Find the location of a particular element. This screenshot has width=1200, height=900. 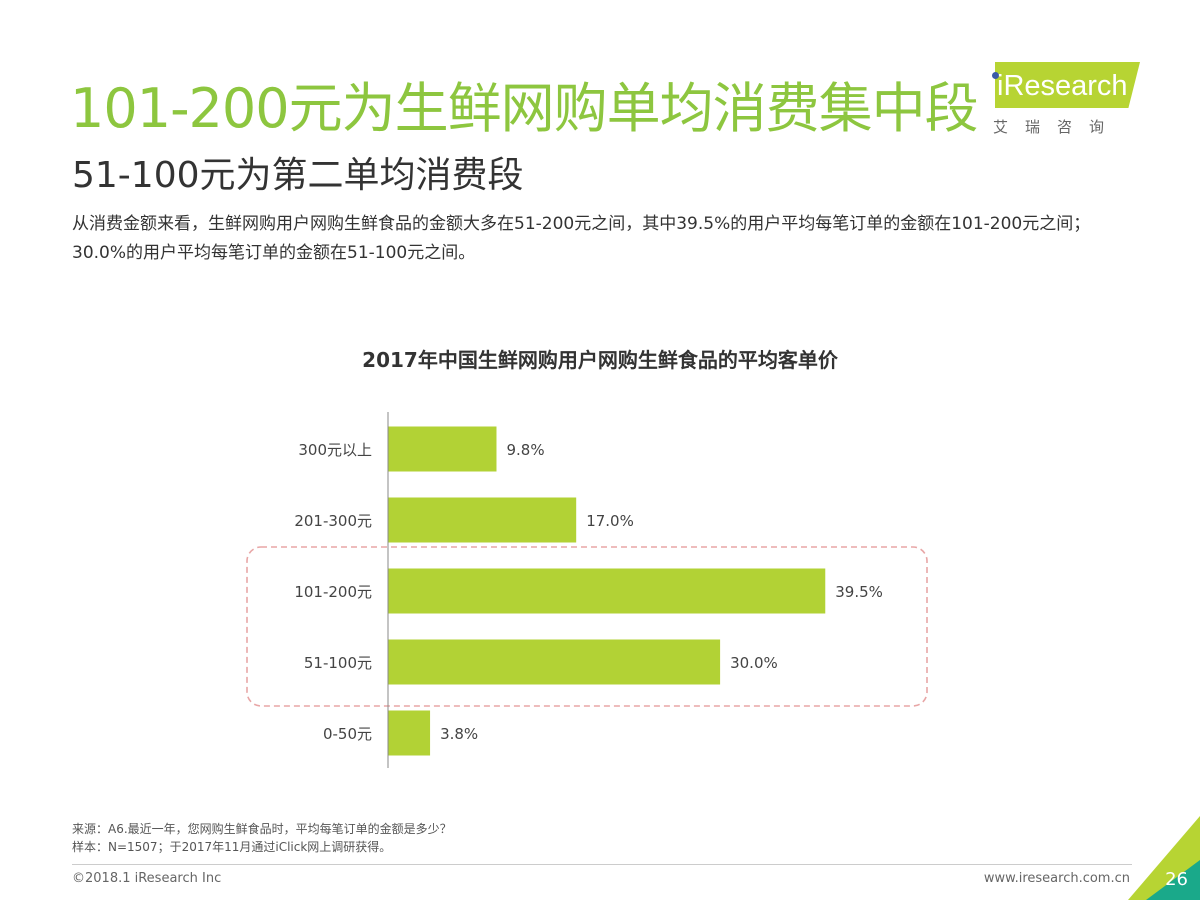

category-label: 300元以上 is located at coordinates (335, 450).